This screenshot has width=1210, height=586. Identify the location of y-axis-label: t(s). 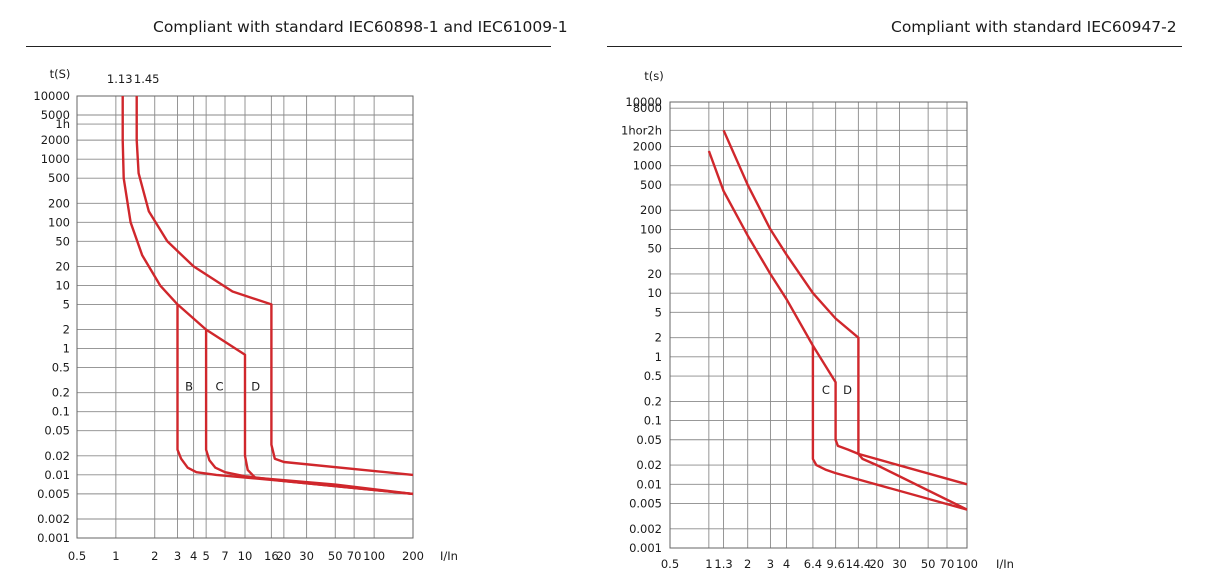
(653, 76).